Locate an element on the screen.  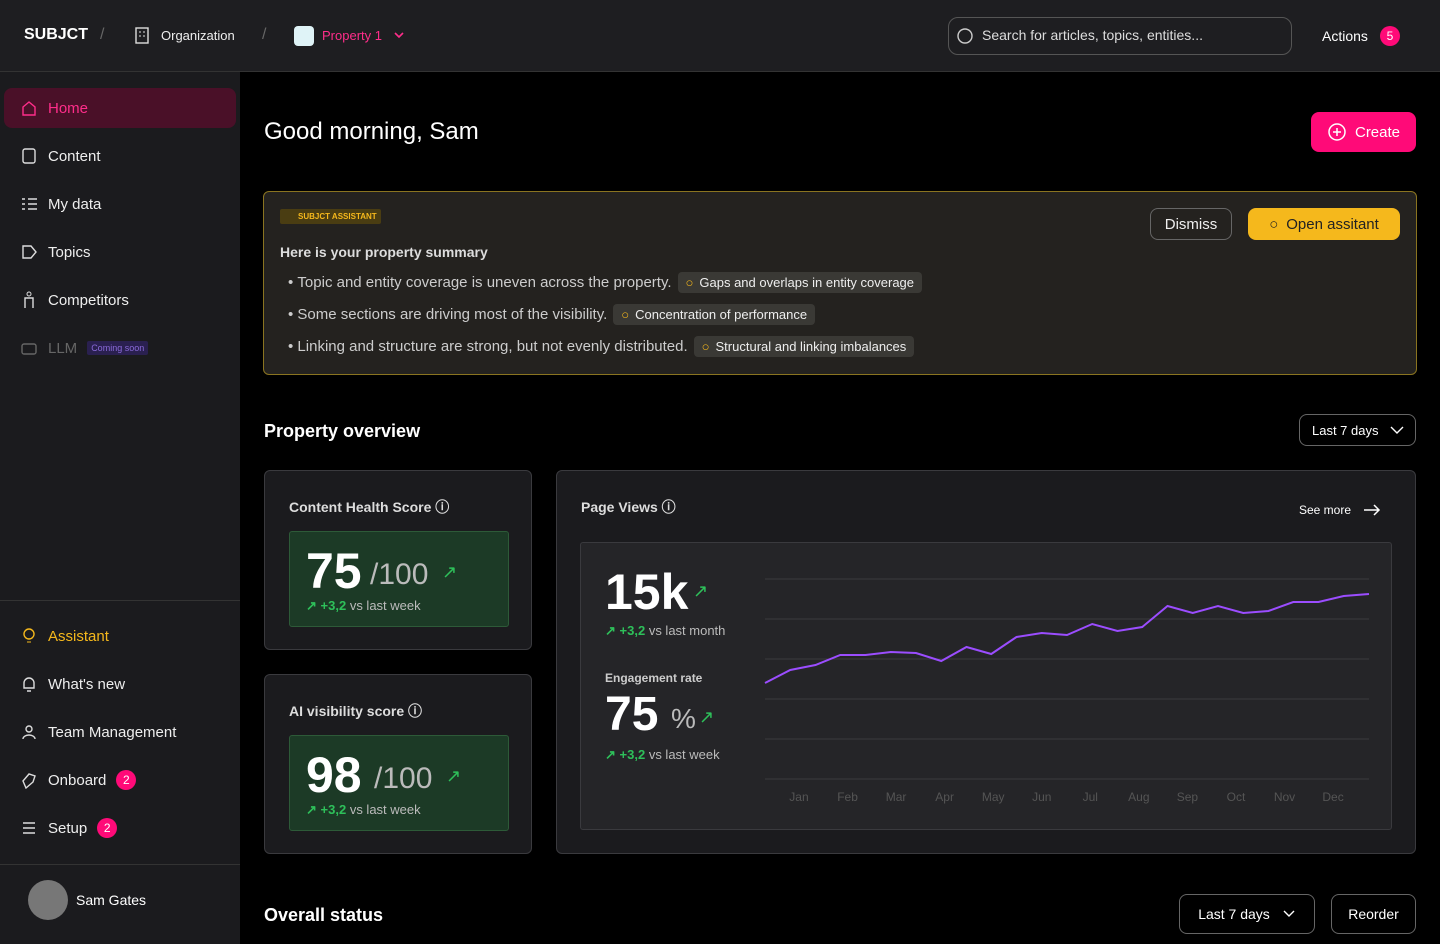
user-name: Sam Gates is located at coordinates (111, 900).